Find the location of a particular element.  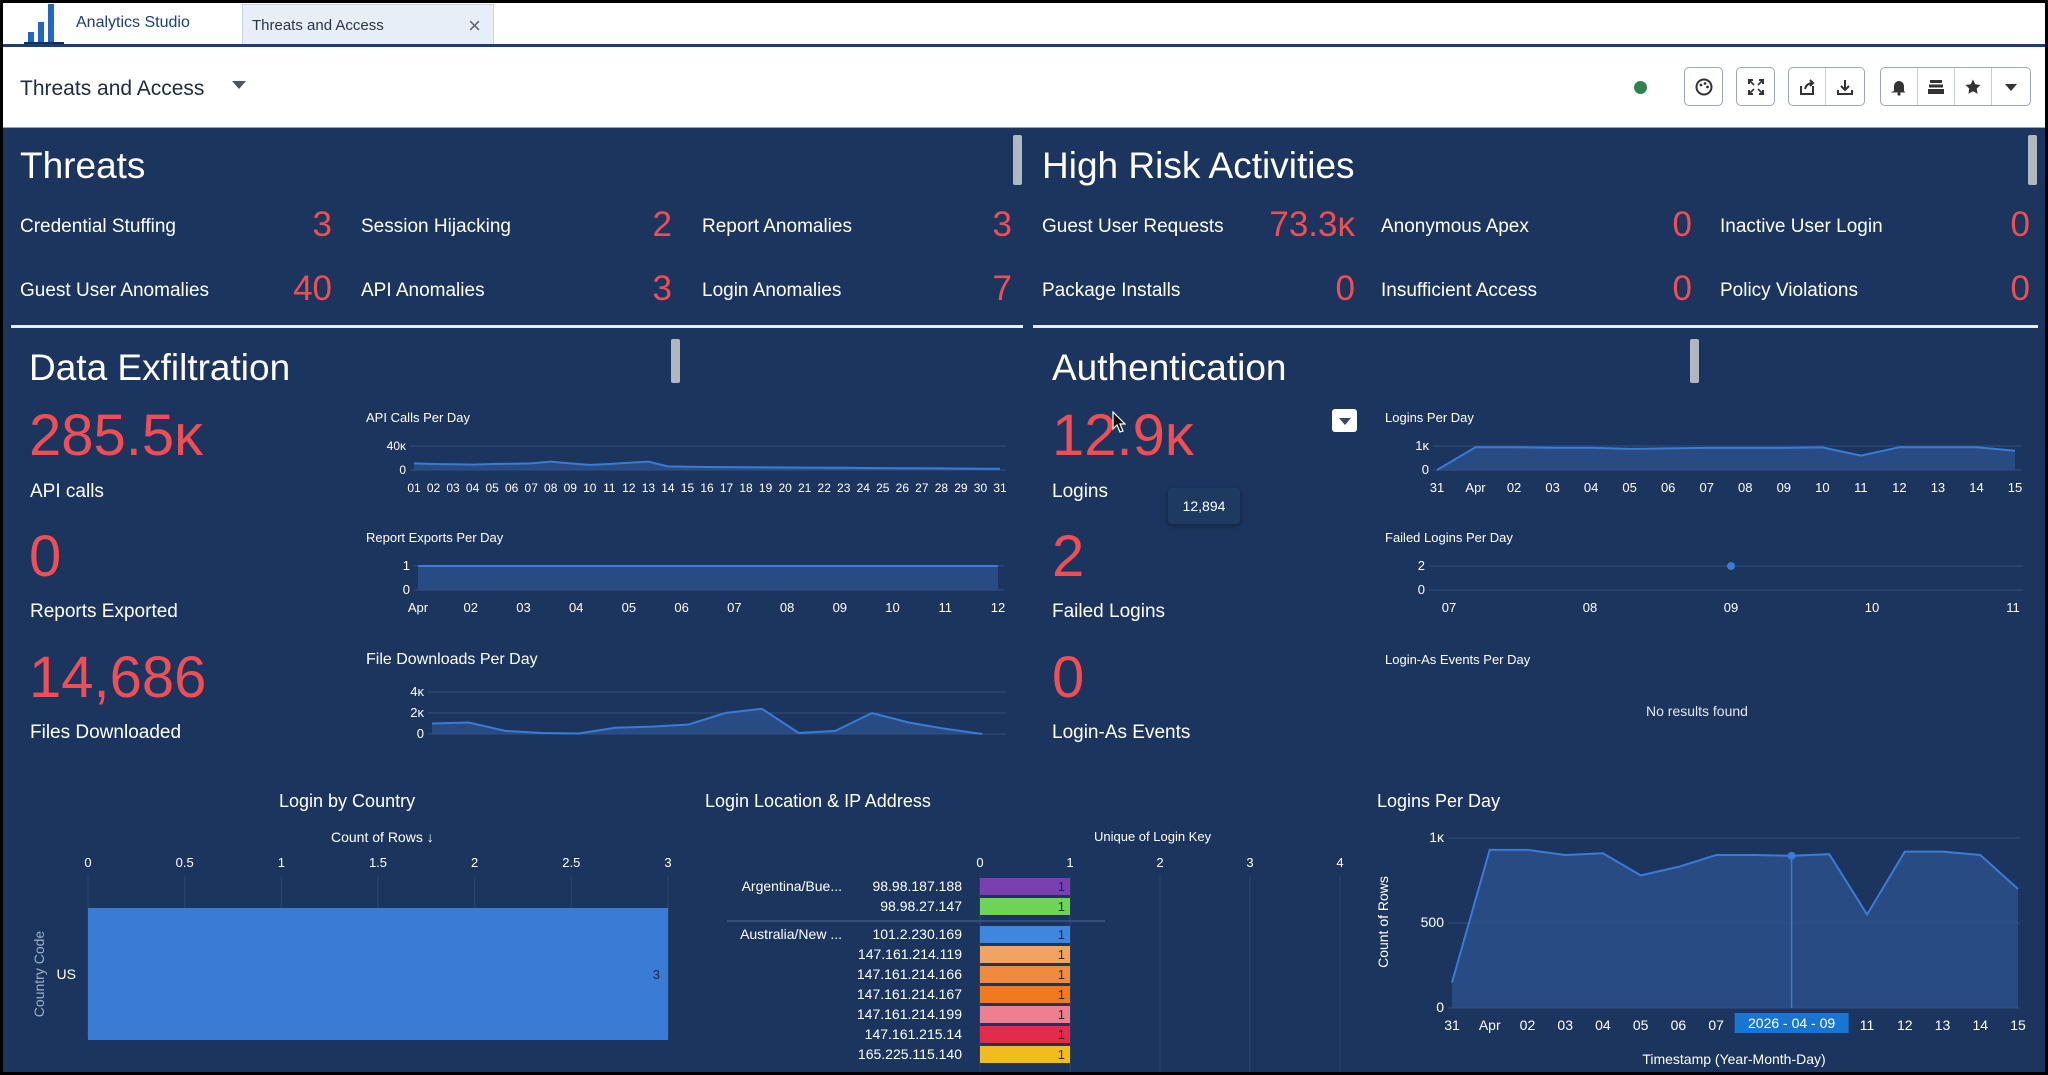

threat-label: Session Hijacking is located at coordinates (436, 226).